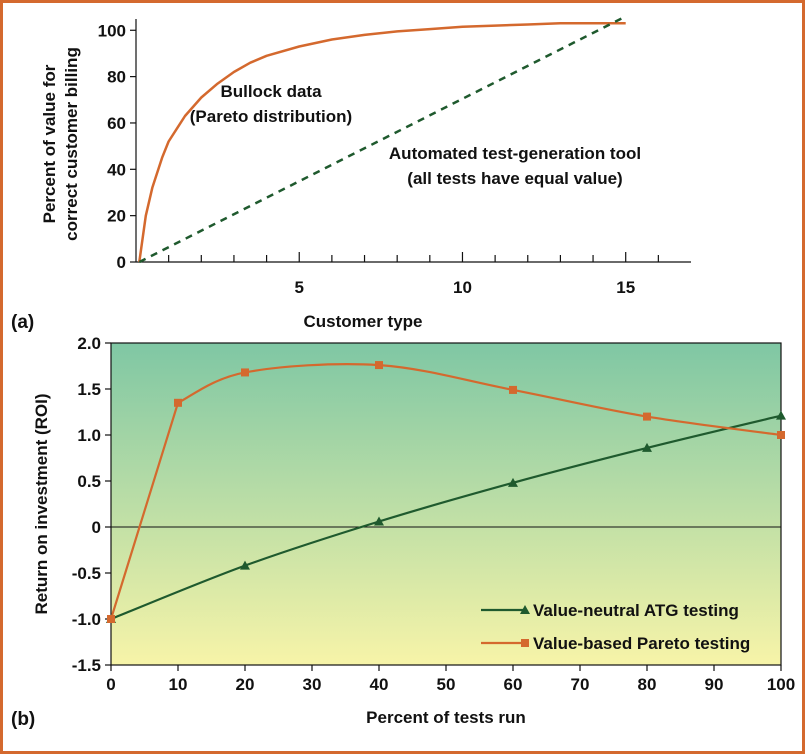 The image size is (805, 754). Describe the element at coordinates (641, 643) in the screenshot. I see `b-legend-label-pareto: Value-based Pareto testing` at that location.